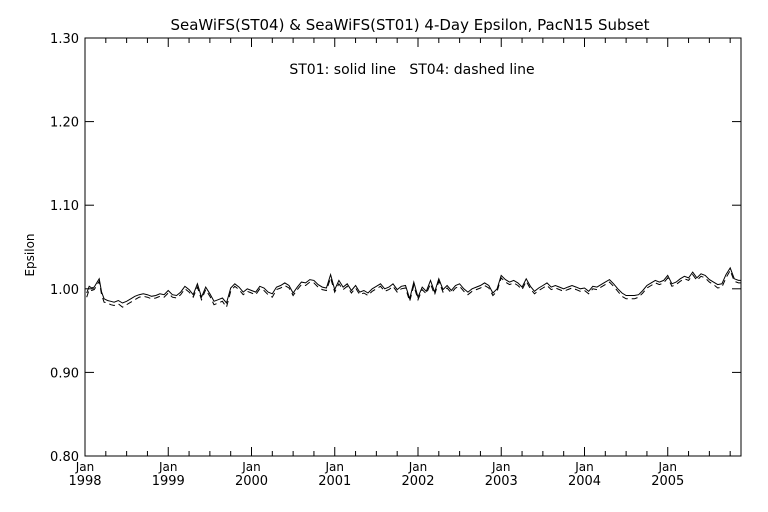 The height and width of the screenshot is (512, 768). I want to click on y-tick-label: 1.00, so click(64, 290).